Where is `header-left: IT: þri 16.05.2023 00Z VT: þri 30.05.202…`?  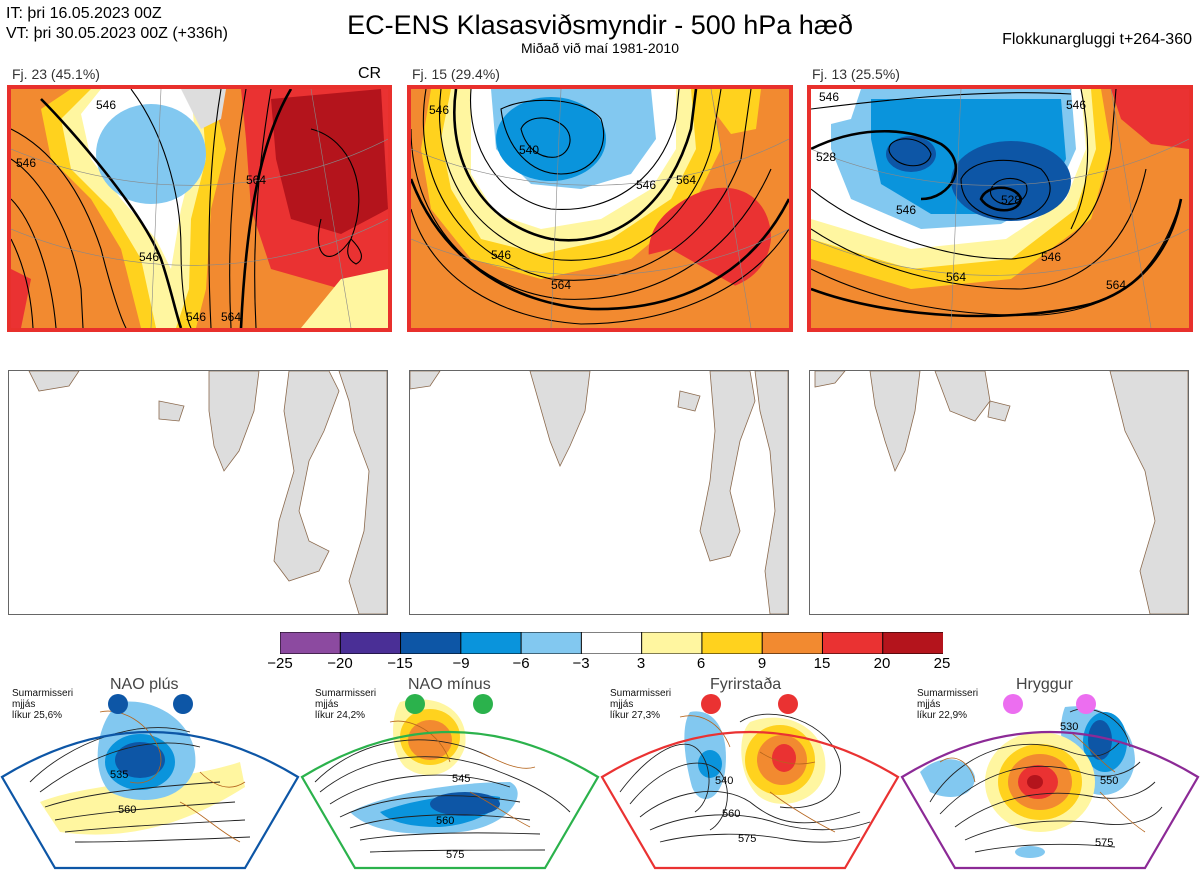
header-left: IT: þri 16.05.2023 00Z VT: þri 30.05.202… is located at coordinates (117, 24).